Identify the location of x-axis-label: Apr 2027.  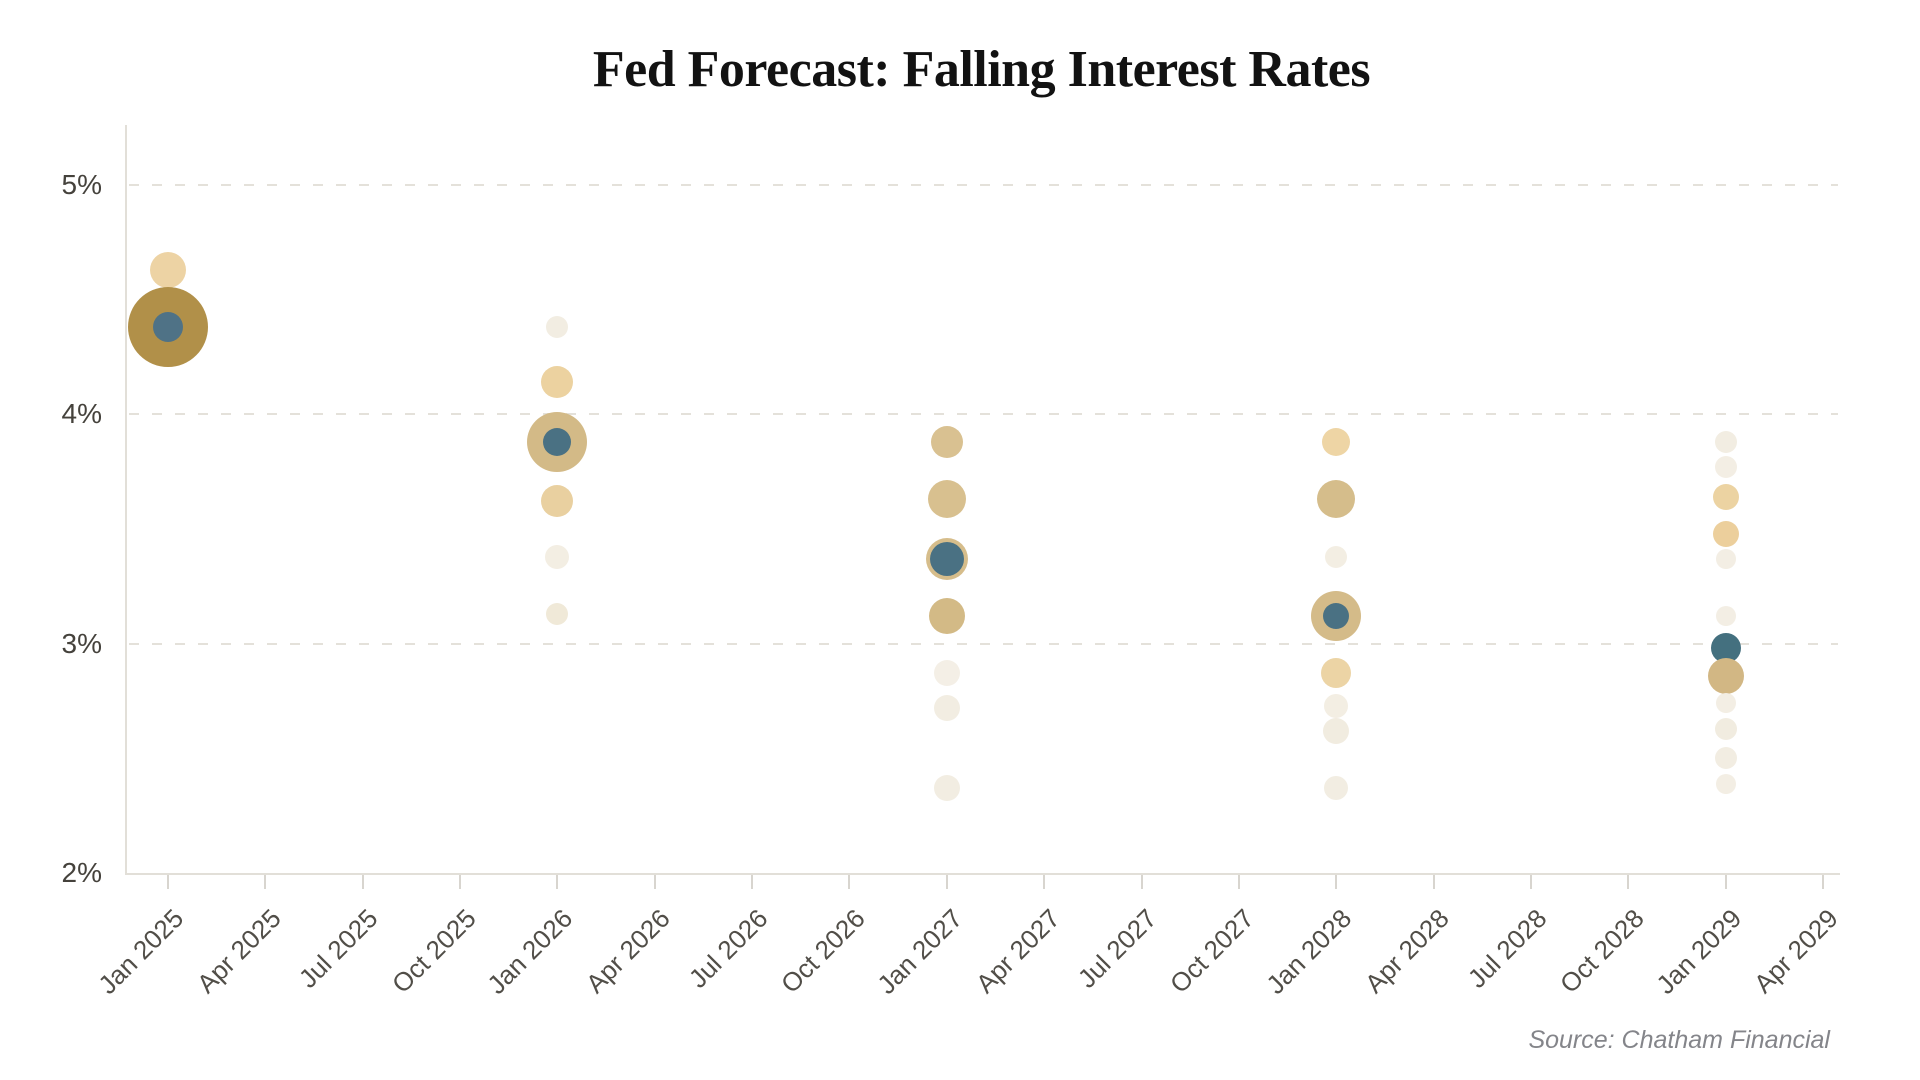
(1017, 951).